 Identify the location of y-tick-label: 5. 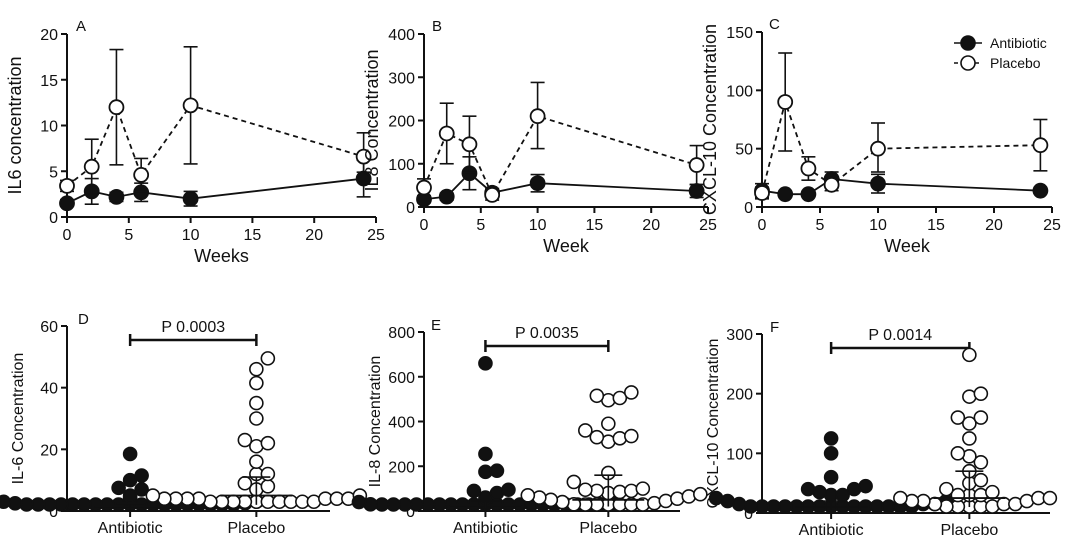
(53, 172).